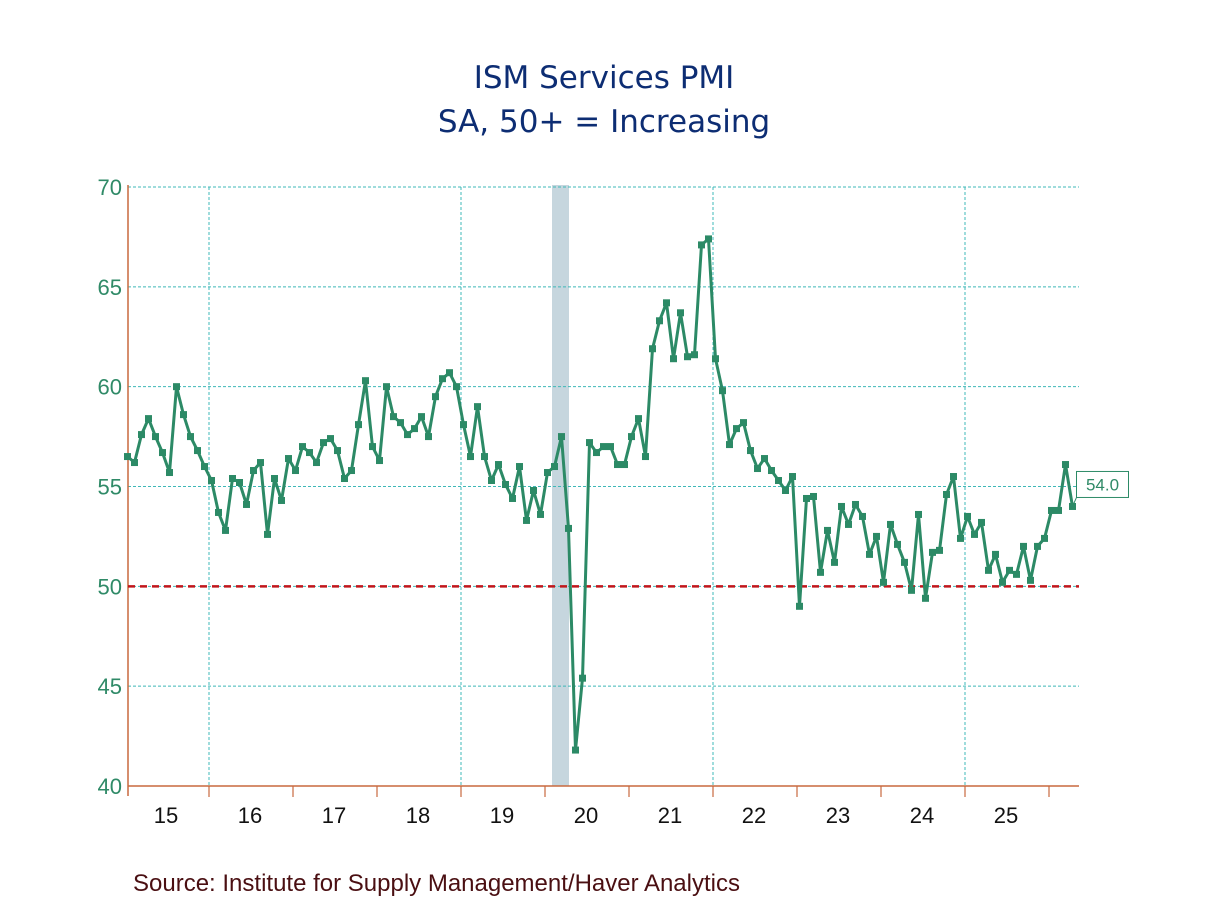 This screenshot has width=1208, height=906. Describe the element at coordinates (1074, 502) in the screenshot. I see `last-value-leader` at that location.